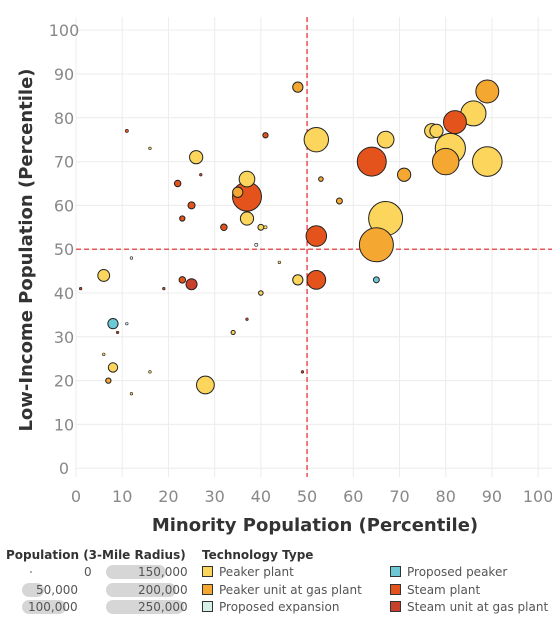  Describe the element at coordinates (122, 496) in the screenshot. I see `x-tick-label: 10` at that location.